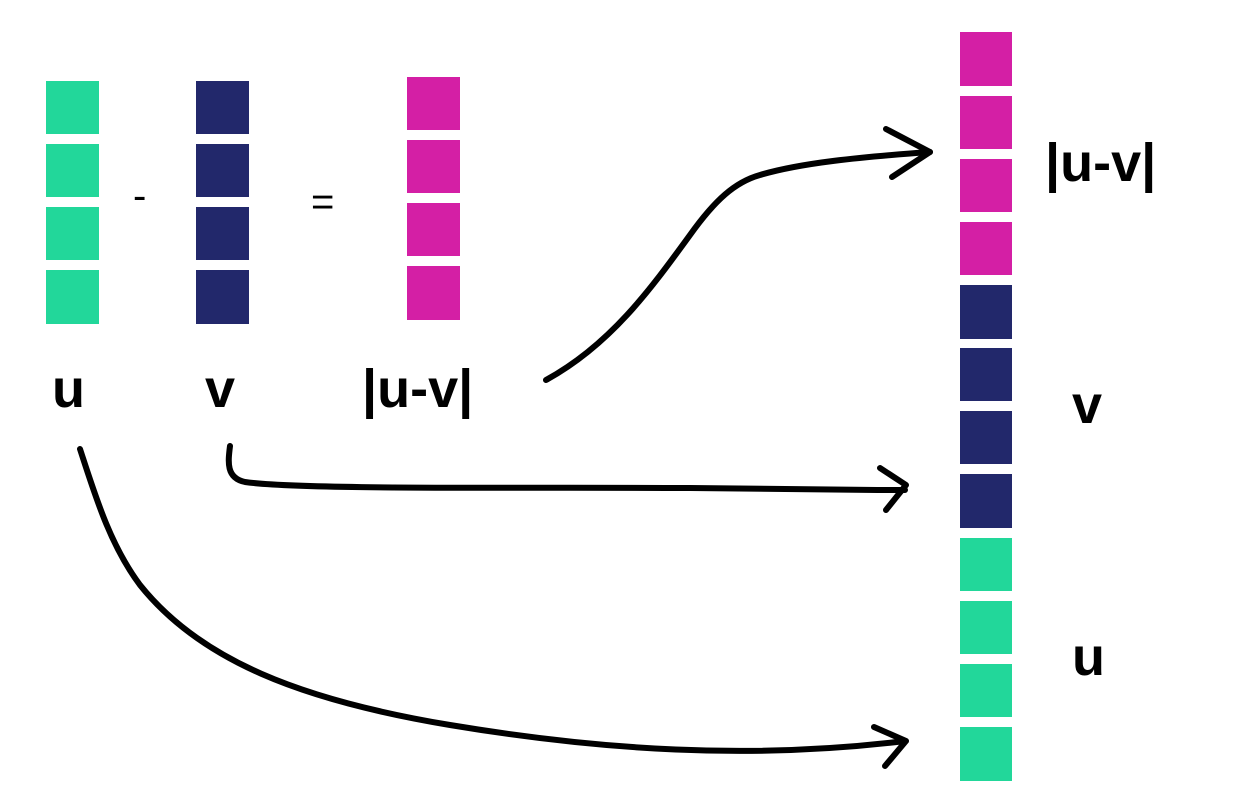 The image size is (1245, 811). I want to click on equals-operator: =, so click(323, 202).